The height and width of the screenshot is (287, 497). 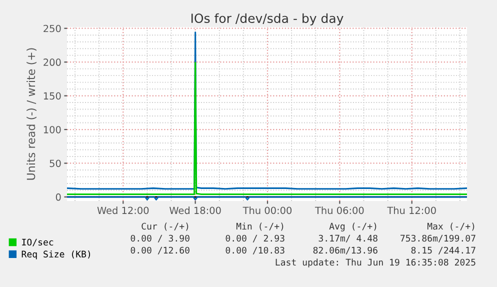 I want to click on text: Avg (-/+), so click(x=352, y=227).